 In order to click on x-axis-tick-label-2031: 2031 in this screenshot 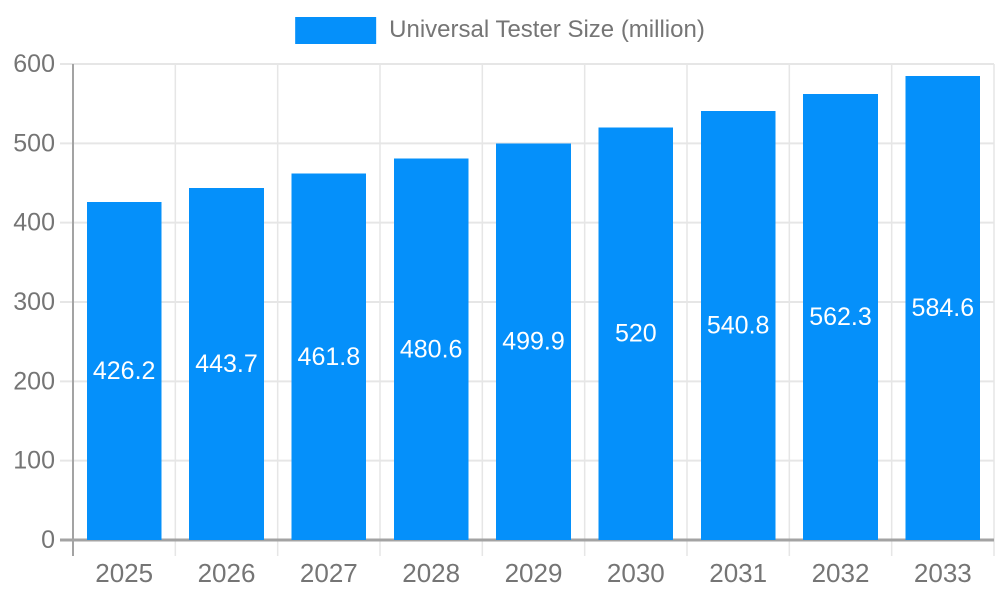, I will do `click(738, 573)`.